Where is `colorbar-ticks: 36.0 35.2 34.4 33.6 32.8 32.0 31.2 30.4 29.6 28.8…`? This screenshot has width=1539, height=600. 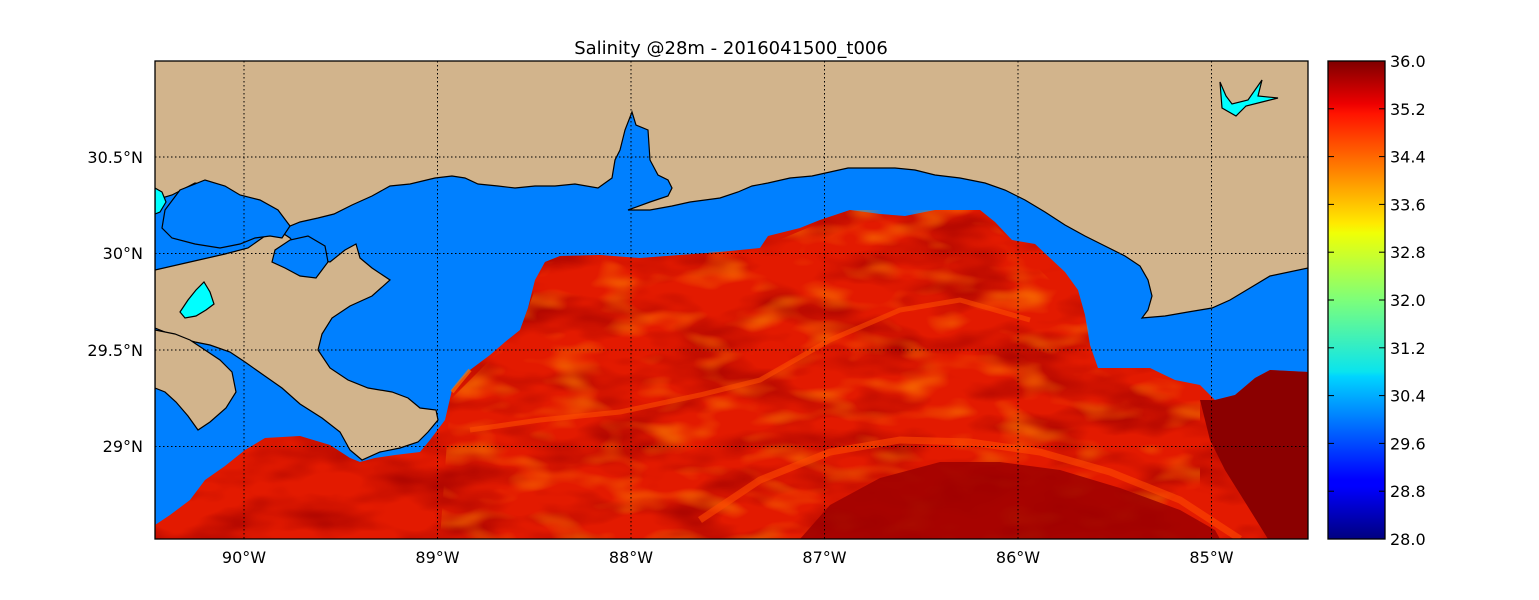
colorbar-ticks: 36.0 35.2 34.4 33.6 32.8 32.0 31.2 30.4 29.6 28.8… is located at coordinates (1377, 300).